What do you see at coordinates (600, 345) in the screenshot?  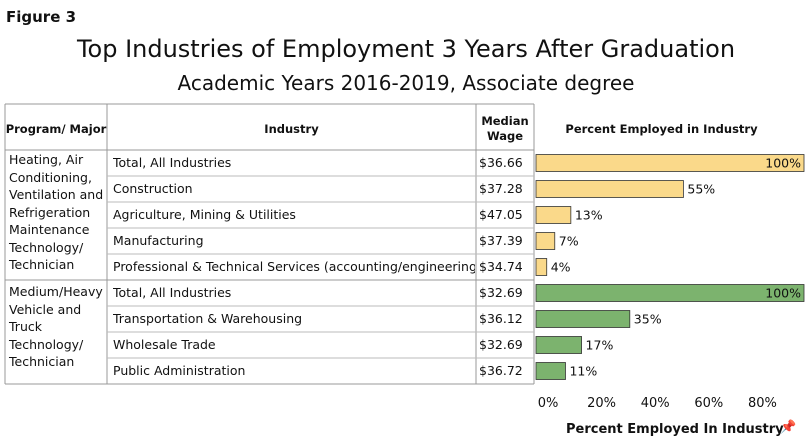 I see `bar-data-label: 17%` at bounding box center [600, 345].